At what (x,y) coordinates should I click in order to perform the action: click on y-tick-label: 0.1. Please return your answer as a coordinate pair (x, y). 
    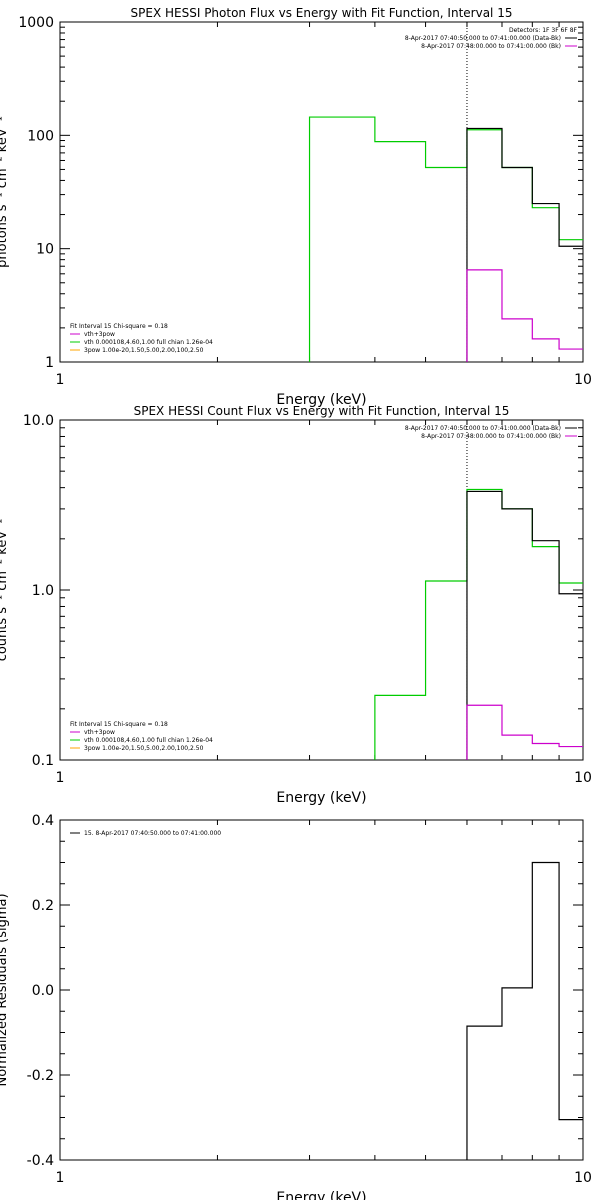
    Looking at the image, I should click on (43, 761).